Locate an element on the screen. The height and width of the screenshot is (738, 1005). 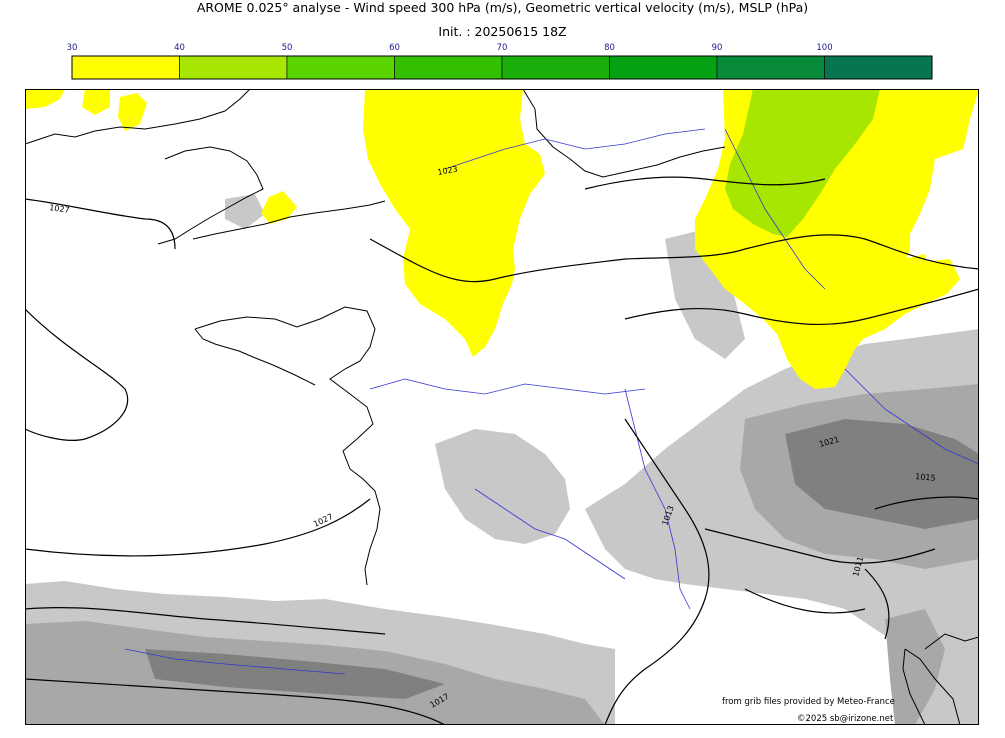
data-source-credit: from grib files provided by Meteo-France is located at coordinates (808, 702).